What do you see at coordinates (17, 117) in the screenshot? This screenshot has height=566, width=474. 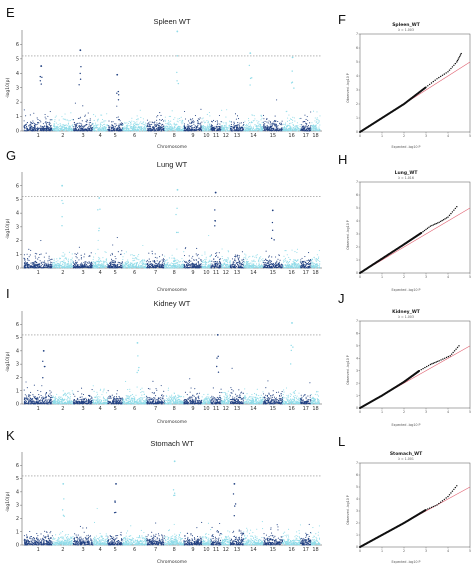 I see `y-tick-label: 1` at bounding box center [17, 117].